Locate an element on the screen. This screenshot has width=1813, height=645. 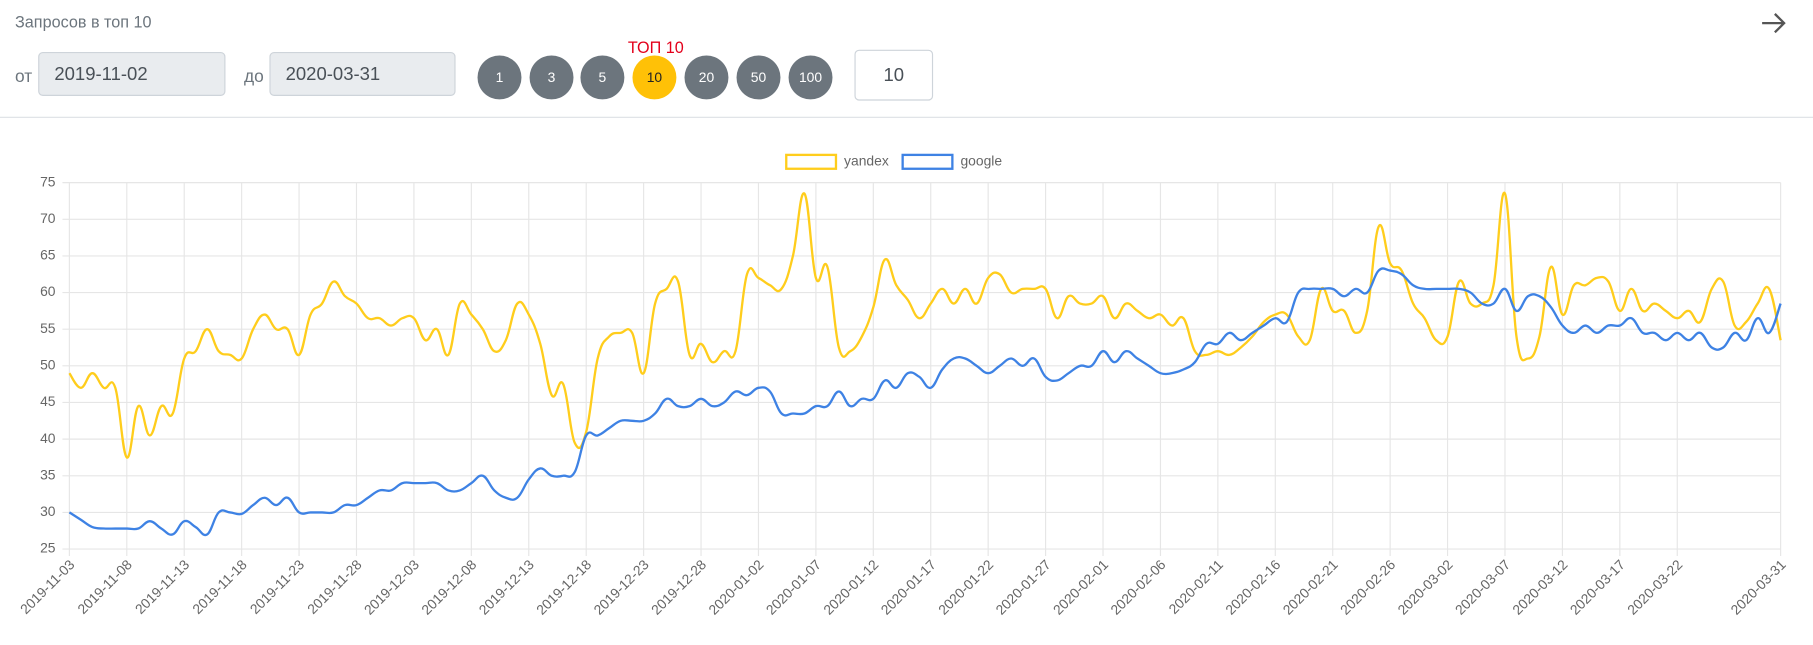
active-caption: ТОП 10 is located at coordinates (655, 47).